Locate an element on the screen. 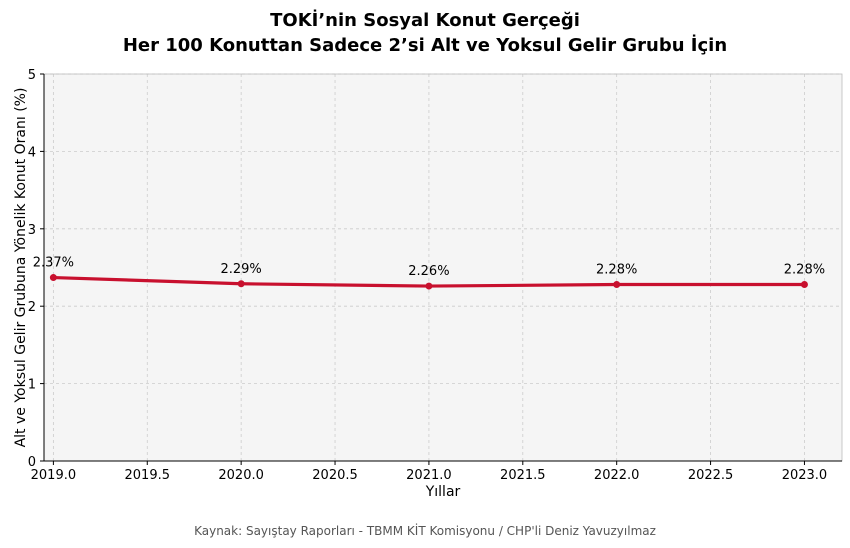  x-axis-label: Yıllar is located at coordinates (443, 492).